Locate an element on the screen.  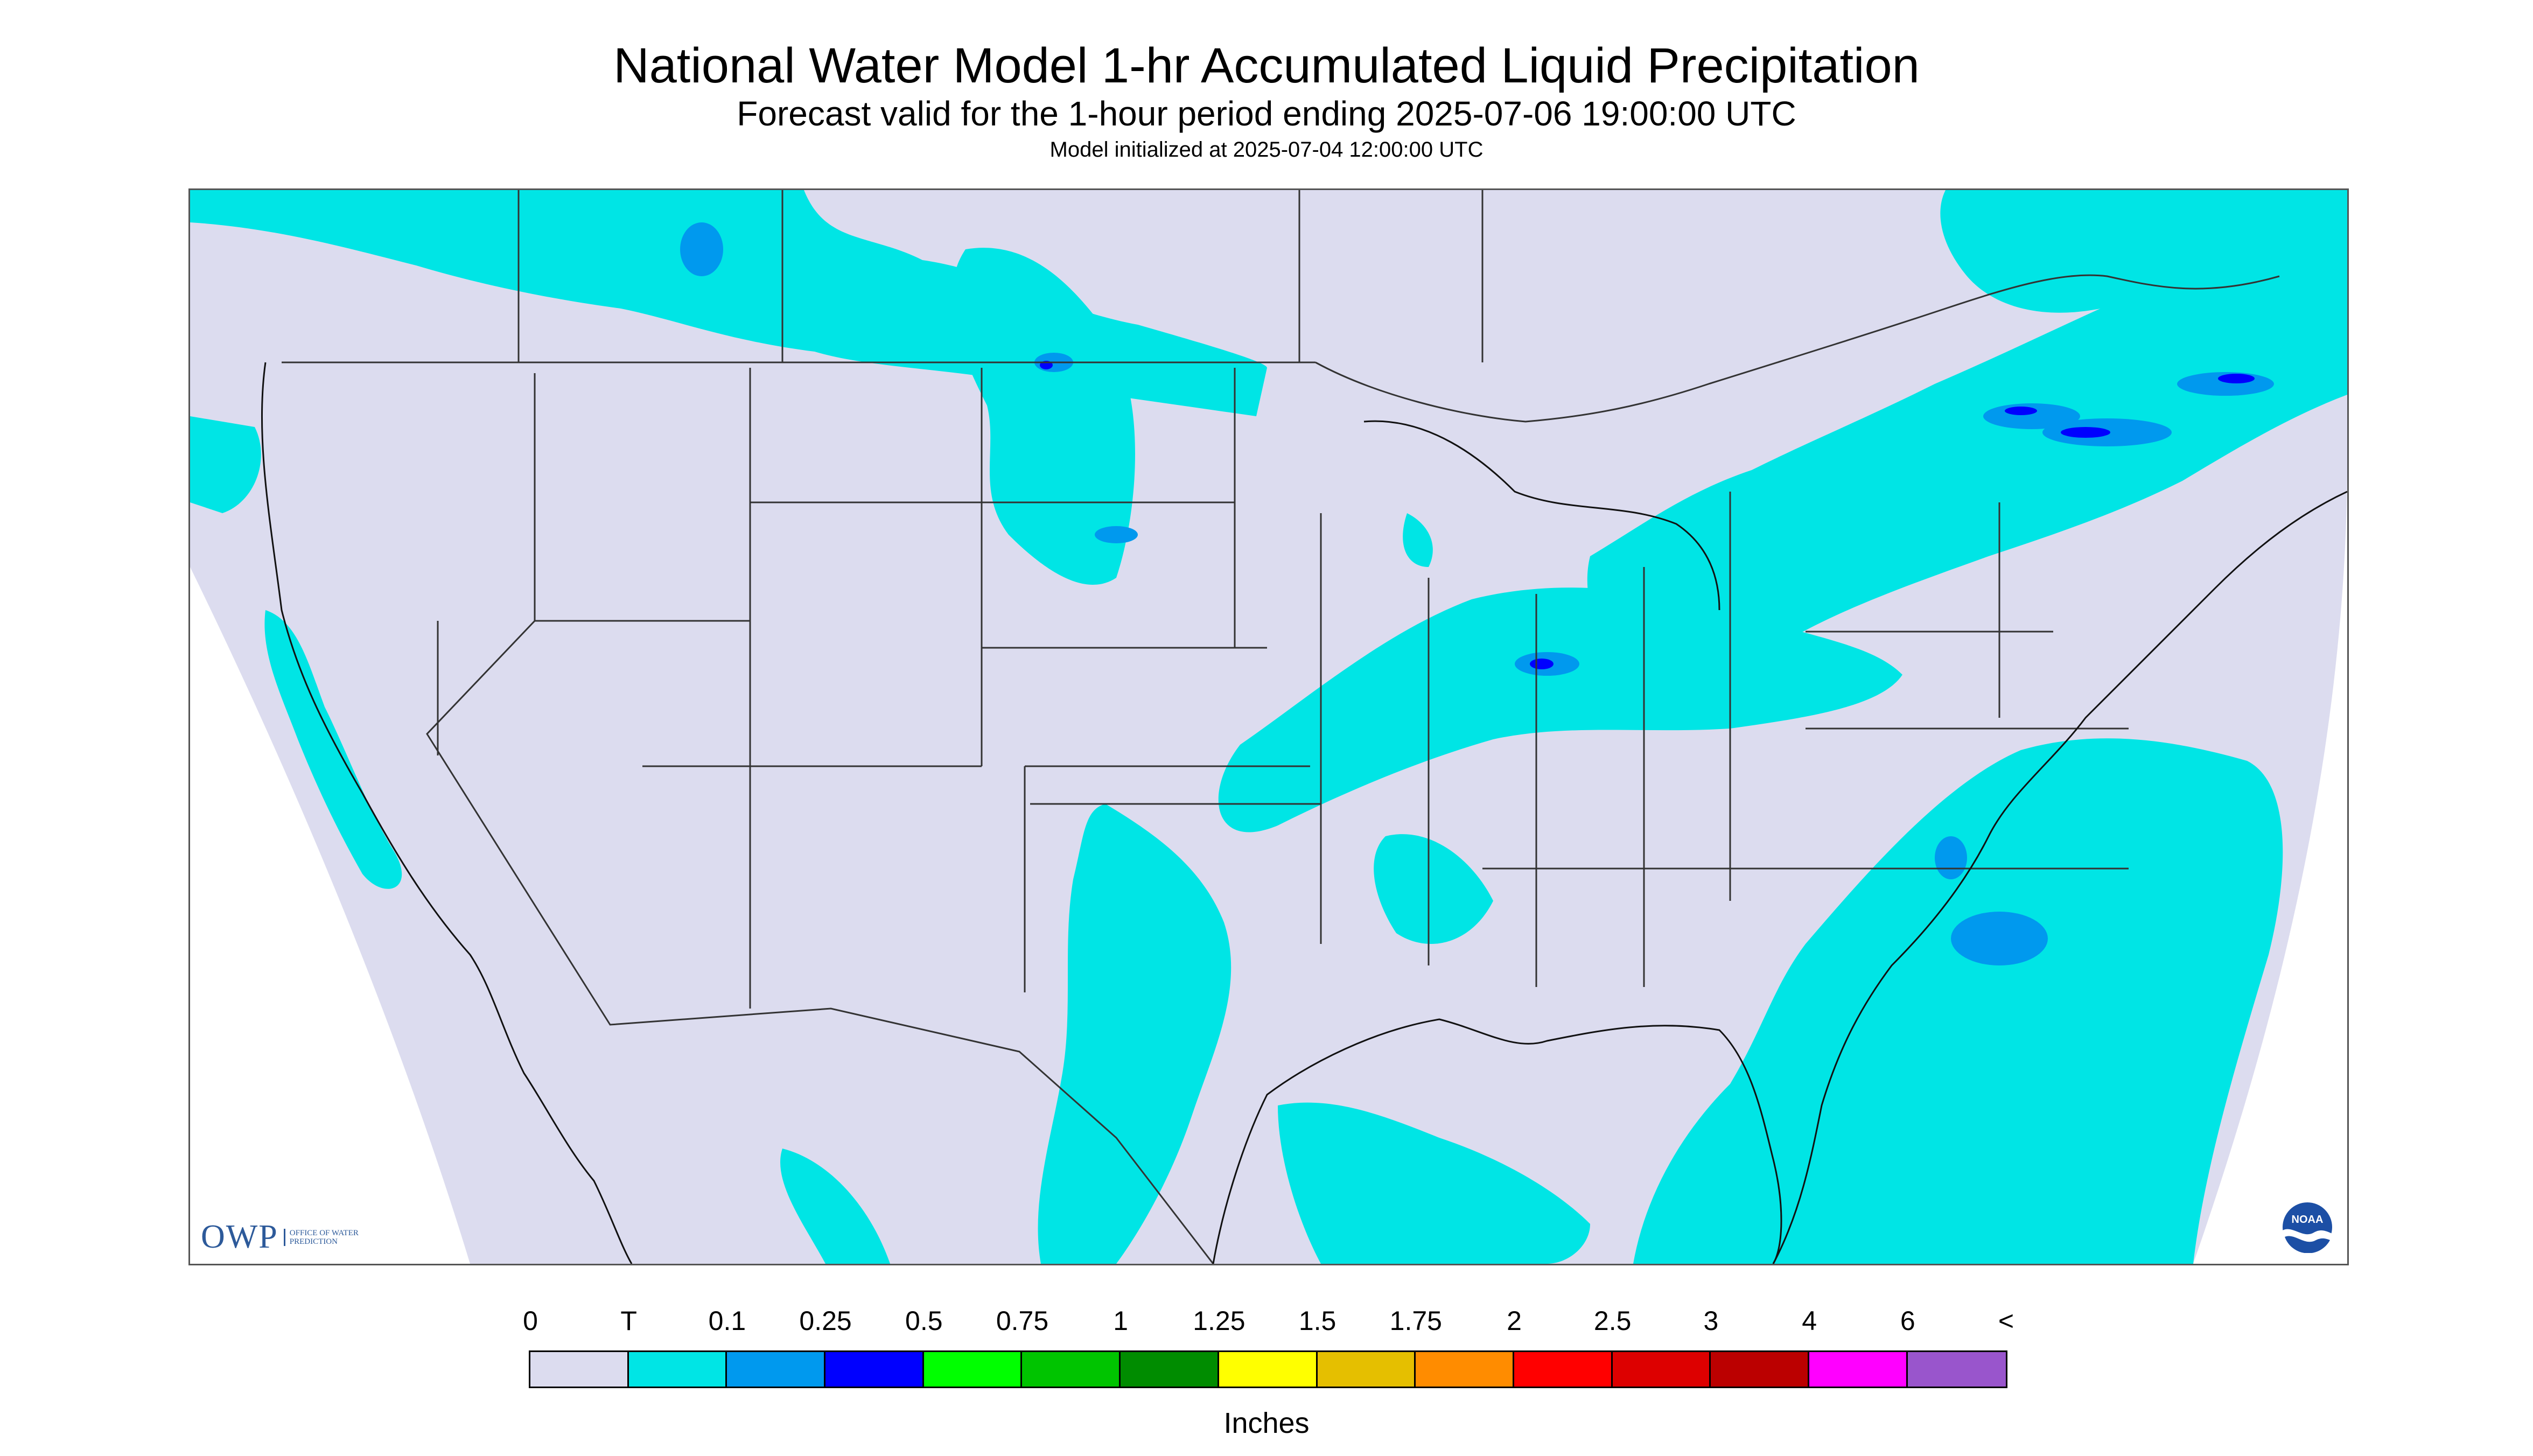
legend-label: 1 is located at coordinates (1121, 1321).